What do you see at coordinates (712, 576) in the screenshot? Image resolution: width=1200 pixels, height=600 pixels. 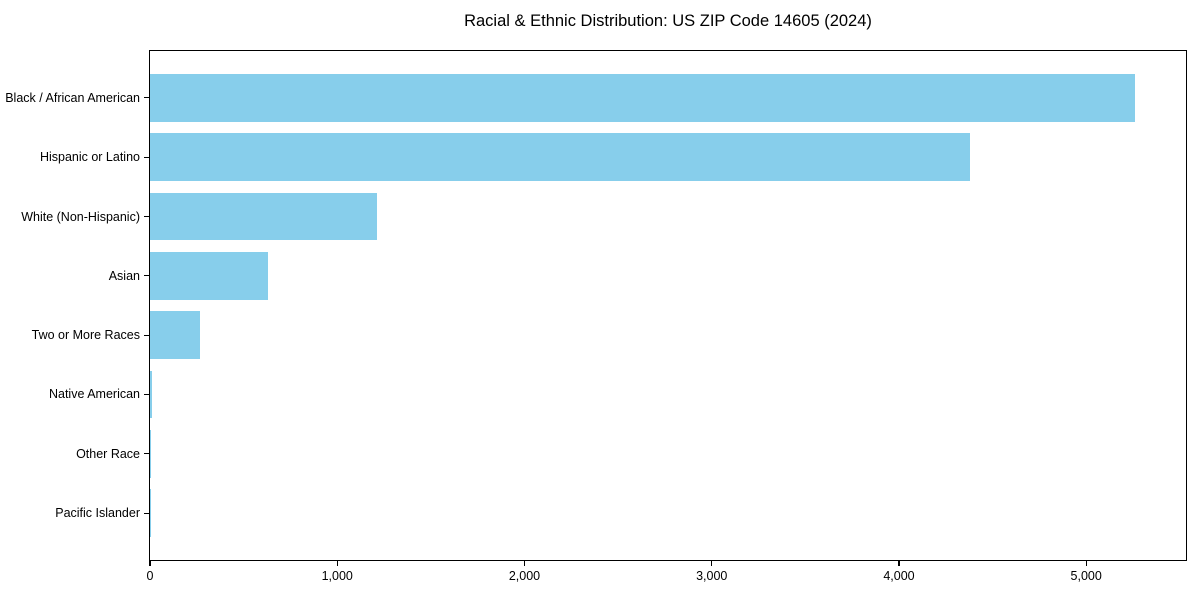 I see `x-tick-label: 3,000` at bounding box center [712, 576].